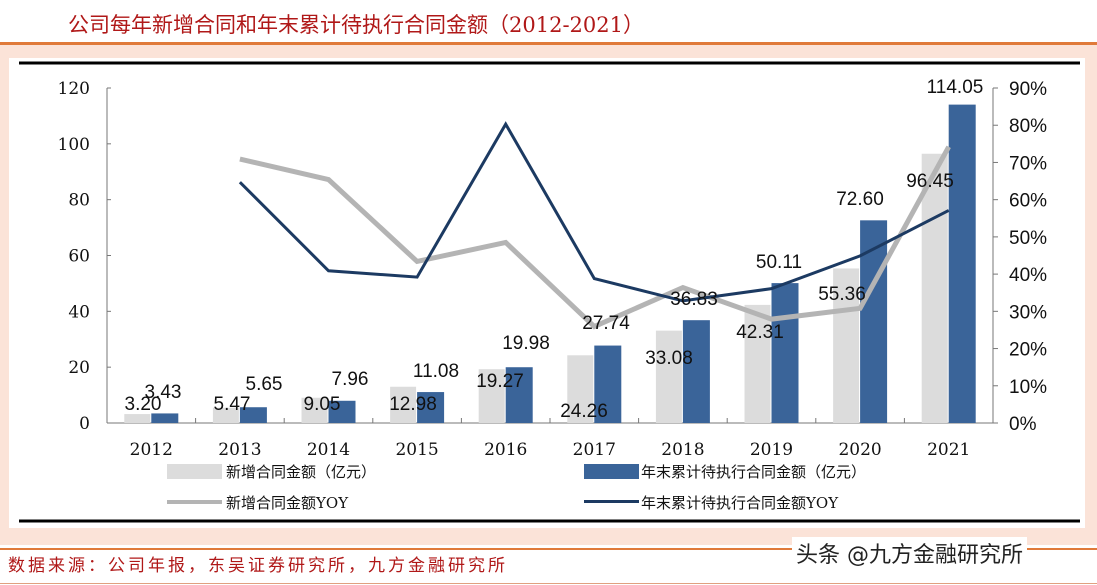  I want to click on data-label-backlog: 11.08, so click(436, 371).